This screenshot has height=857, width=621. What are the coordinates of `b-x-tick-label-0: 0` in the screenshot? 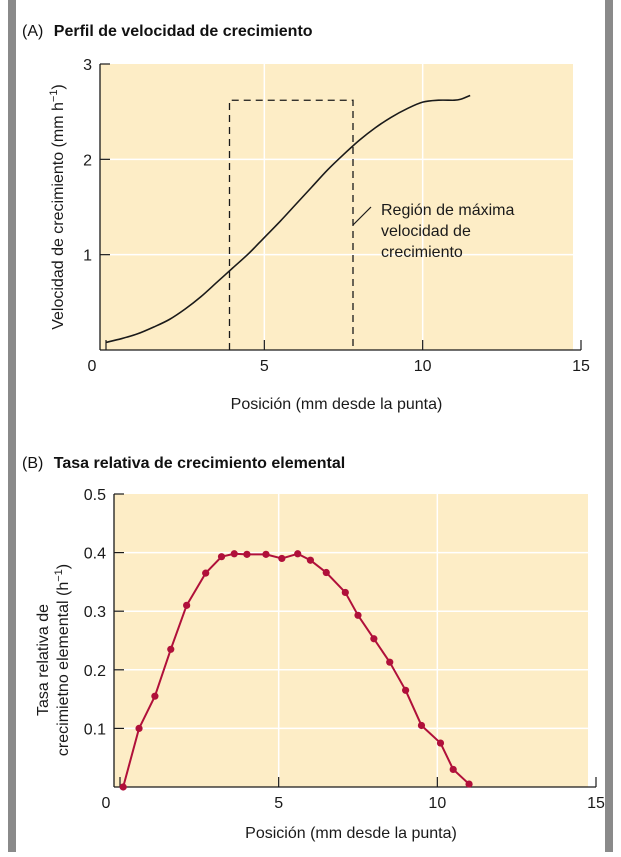 It's located at (106, 803).